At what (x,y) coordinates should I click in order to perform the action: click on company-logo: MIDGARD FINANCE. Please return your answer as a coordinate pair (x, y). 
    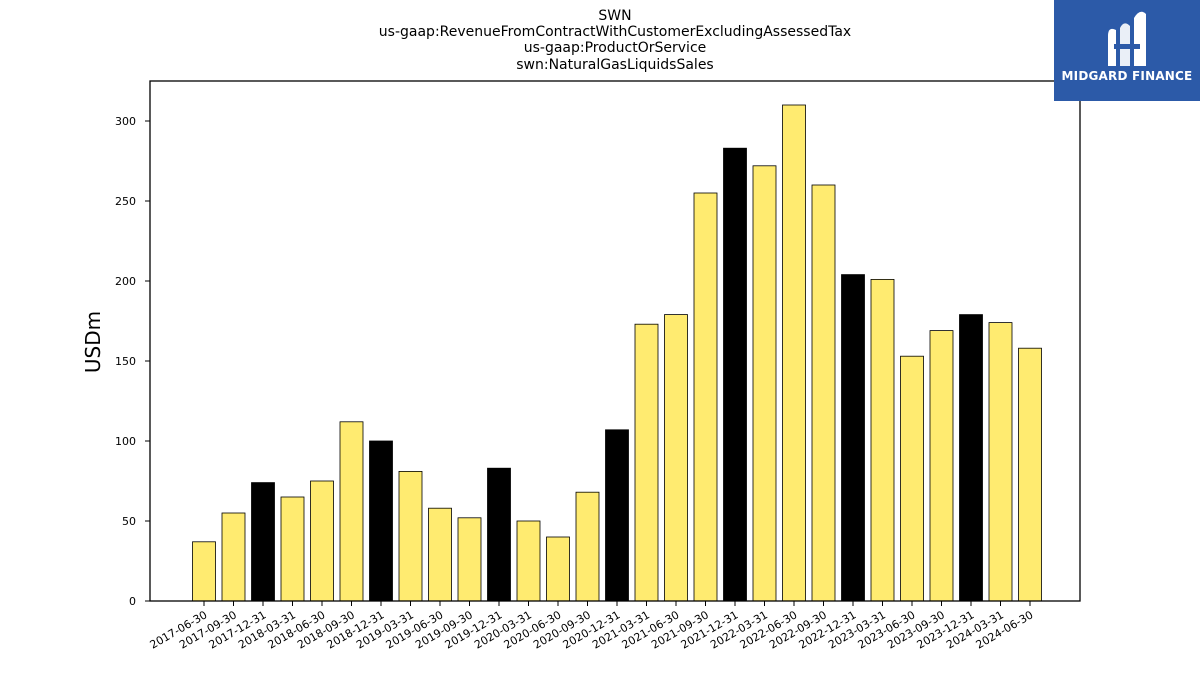
    Looking at the image, I should click on (1127, 50).